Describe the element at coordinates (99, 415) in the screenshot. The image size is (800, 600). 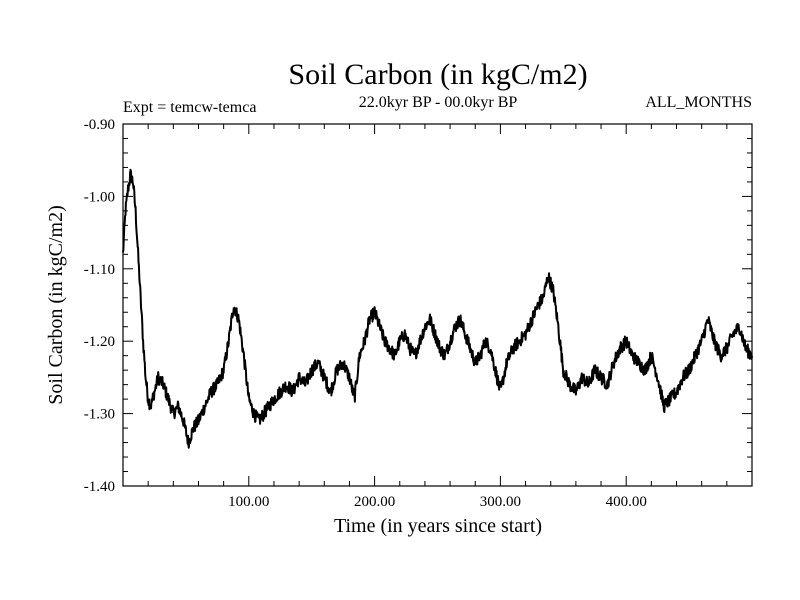
I see `y-tick-label: -1.30` at that location.